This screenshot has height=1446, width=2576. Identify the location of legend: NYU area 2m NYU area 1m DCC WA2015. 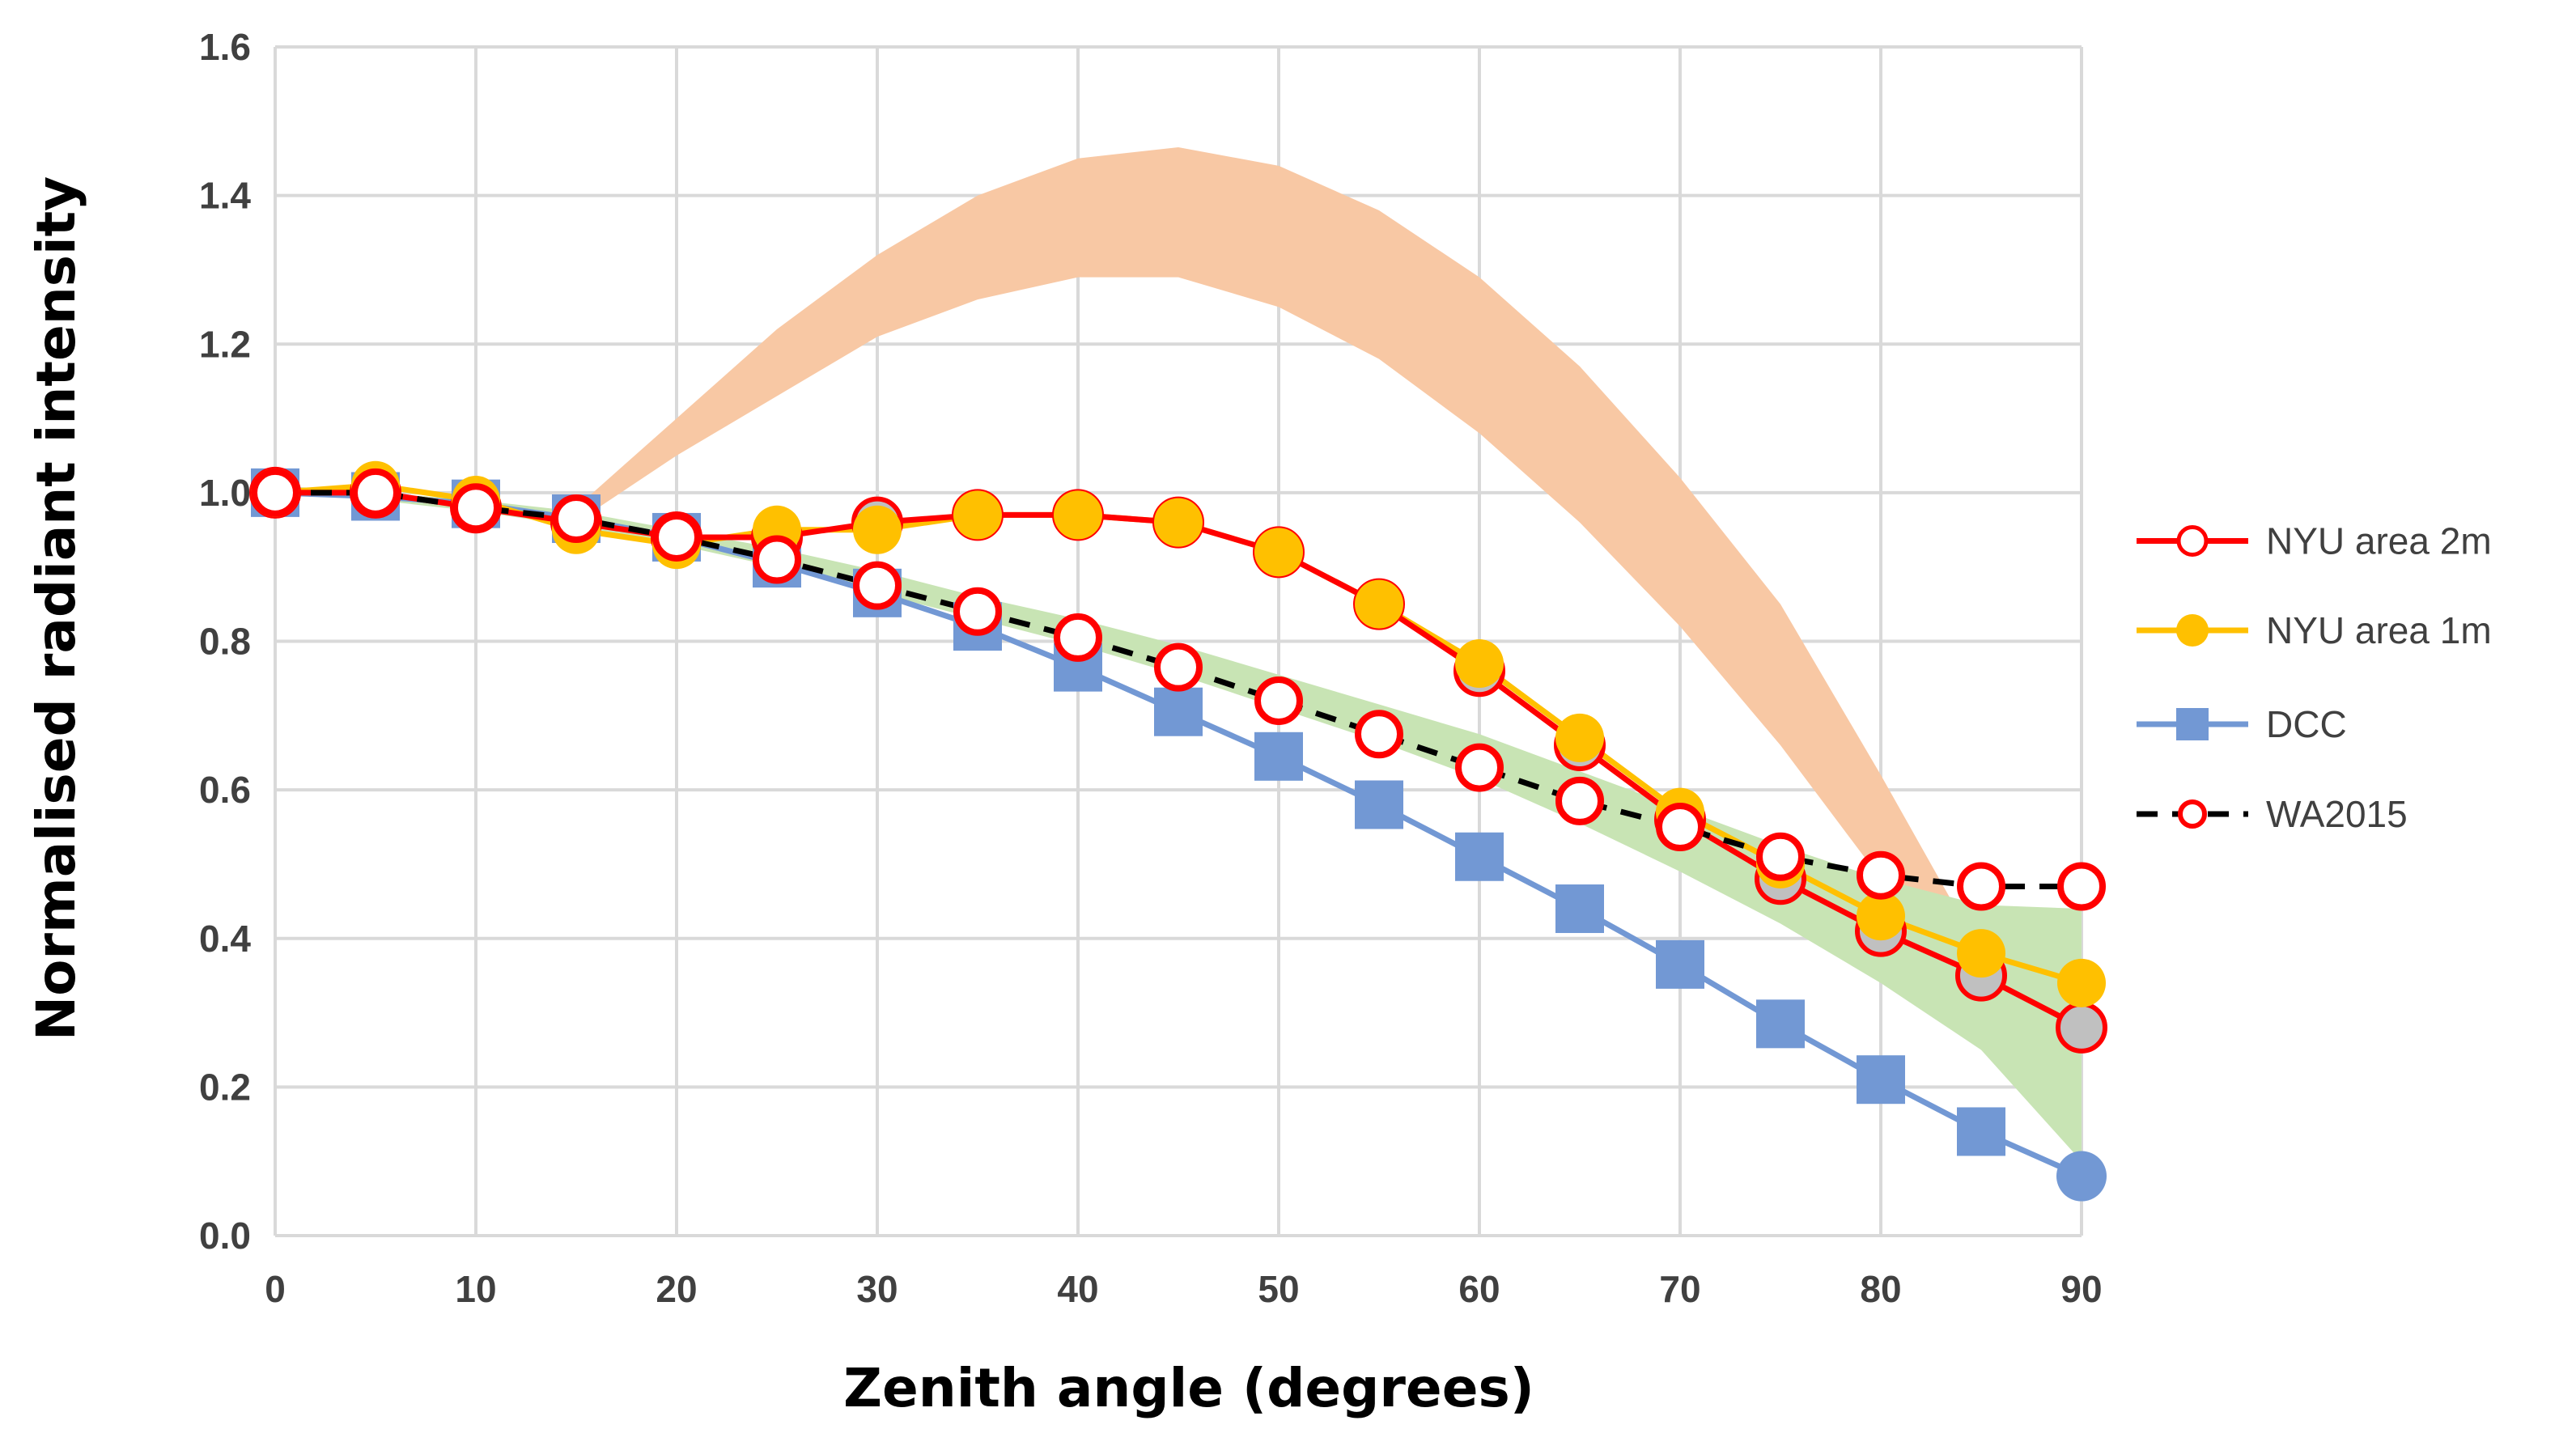
(2314, 677).